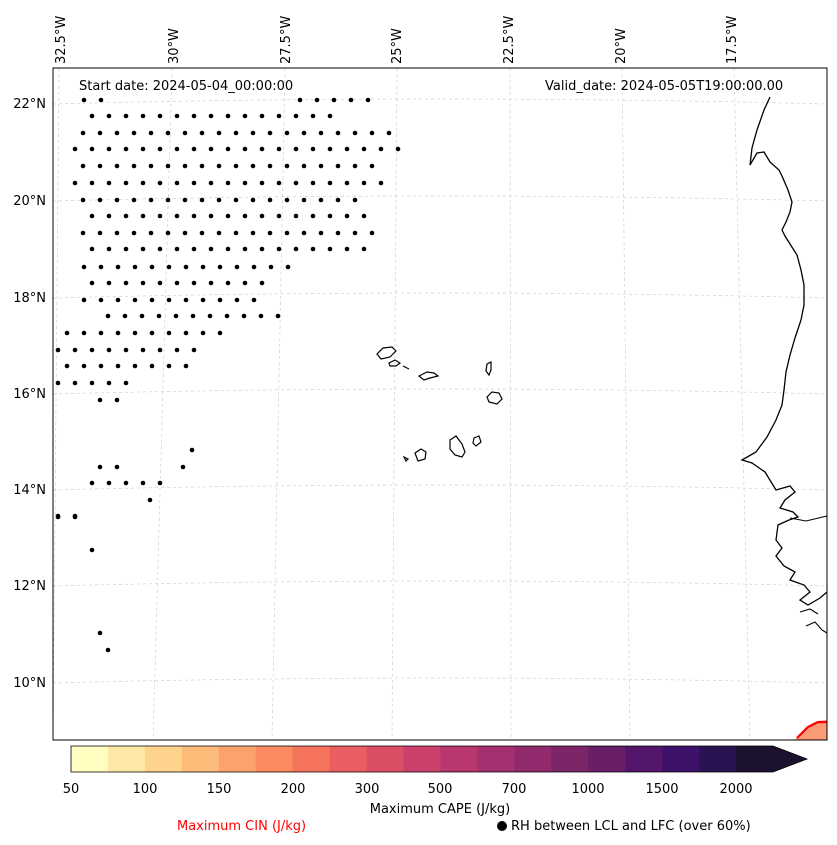 Image resolution: width=837 pixels, height=845 pixels. What do you see at coordinates (162, 404) in the screenshot?
I see `meridian-30w` at bounding box center [162, 404].